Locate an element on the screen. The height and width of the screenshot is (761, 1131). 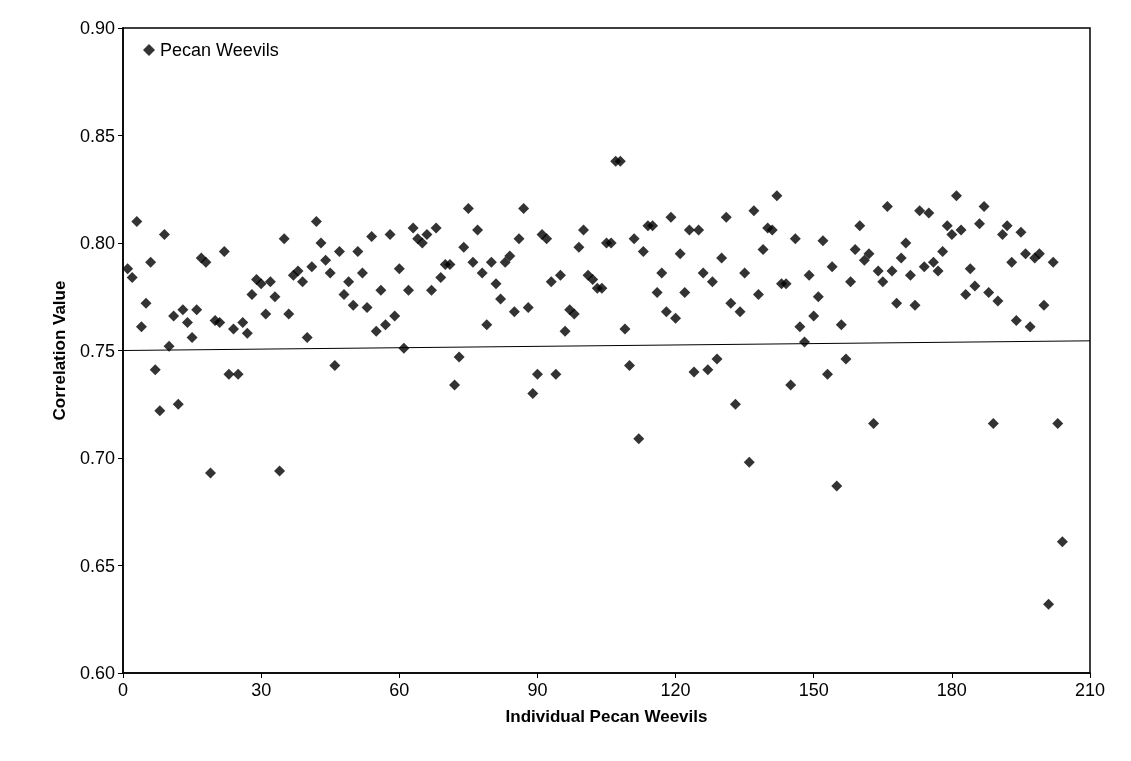
x-tick-label: 180 is located at coordinates (951, 690).